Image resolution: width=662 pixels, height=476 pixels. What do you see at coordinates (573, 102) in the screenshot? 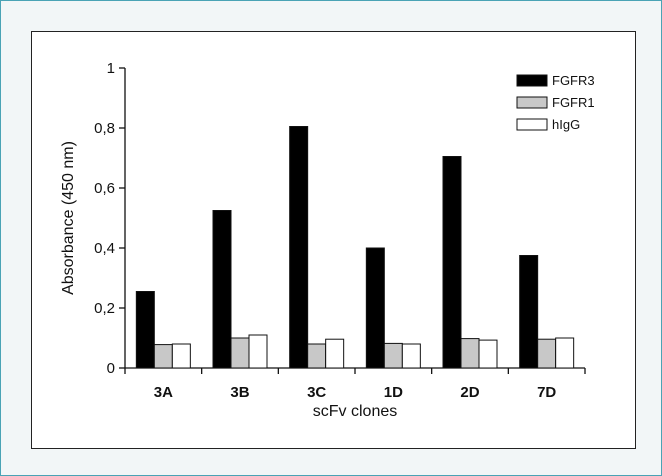
I see `legend-label-fgfr1: FGFR1` at bounding box center [573, 102].